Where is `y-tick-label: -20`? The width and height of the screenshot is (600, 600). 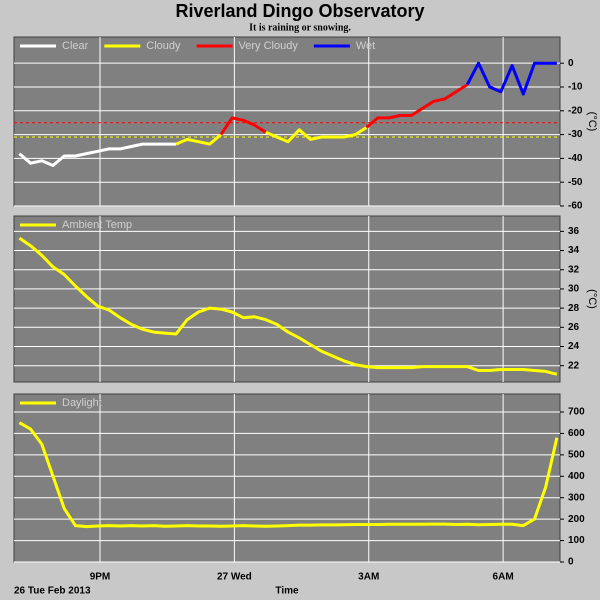 y-tick-label: -20 is located at coordinates (575, 110).